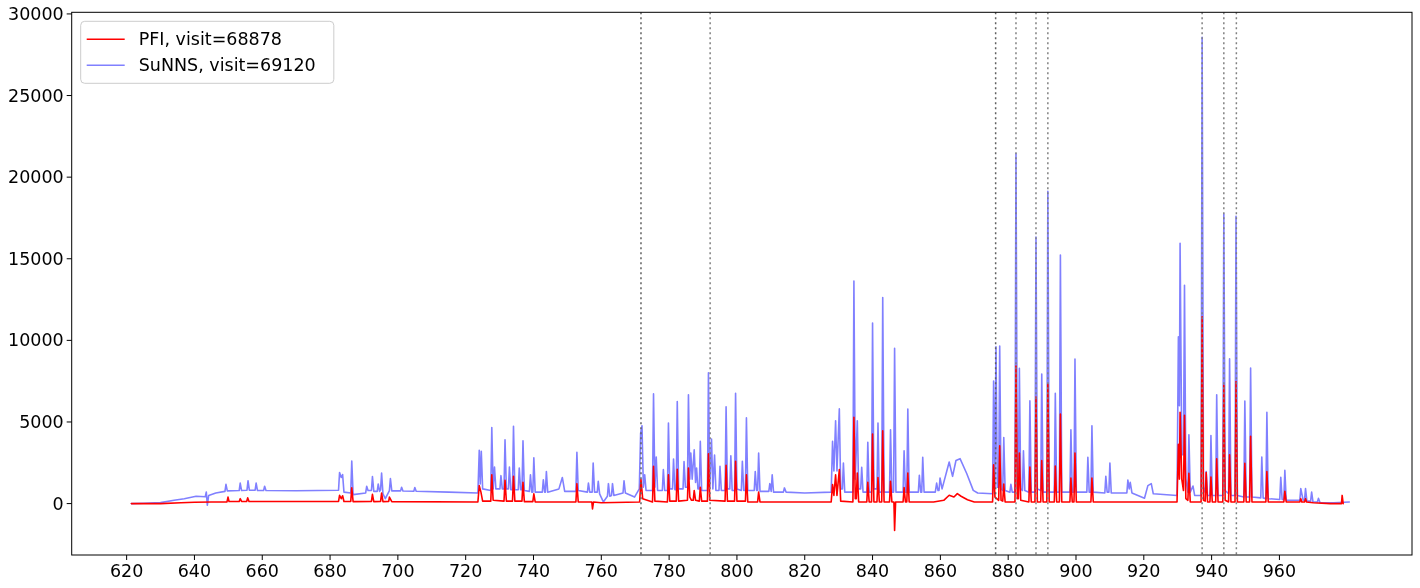 This screenshot has height=588, width=1420. I want to click on y-tick-label: 0, so click(58, 503).